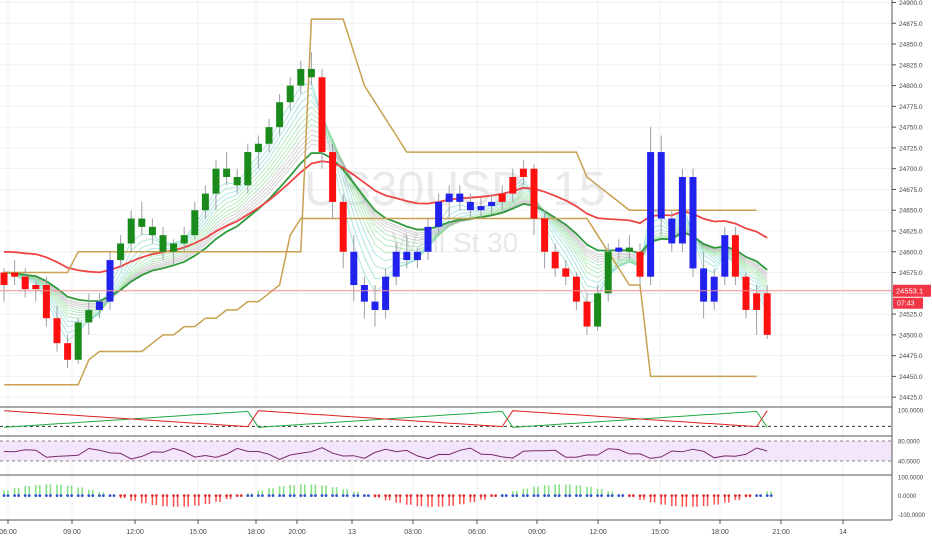 This screenshot has height=550, width=932. I want to click on time-tick-label: 12:00, so click(135, 532).